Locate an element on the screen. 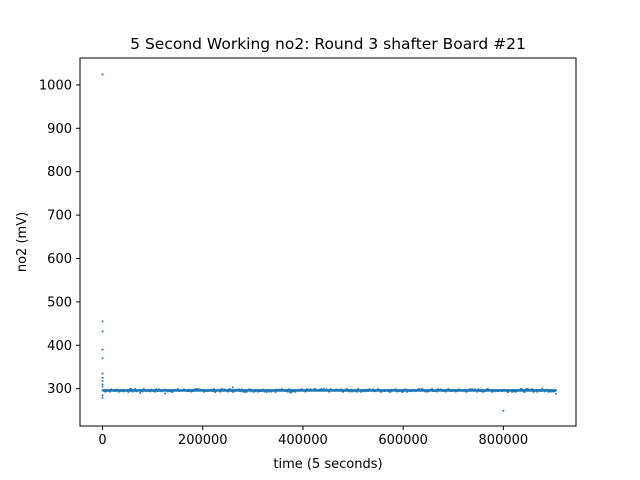  y-tick-label: 300 is located at coordinates (59, 389).